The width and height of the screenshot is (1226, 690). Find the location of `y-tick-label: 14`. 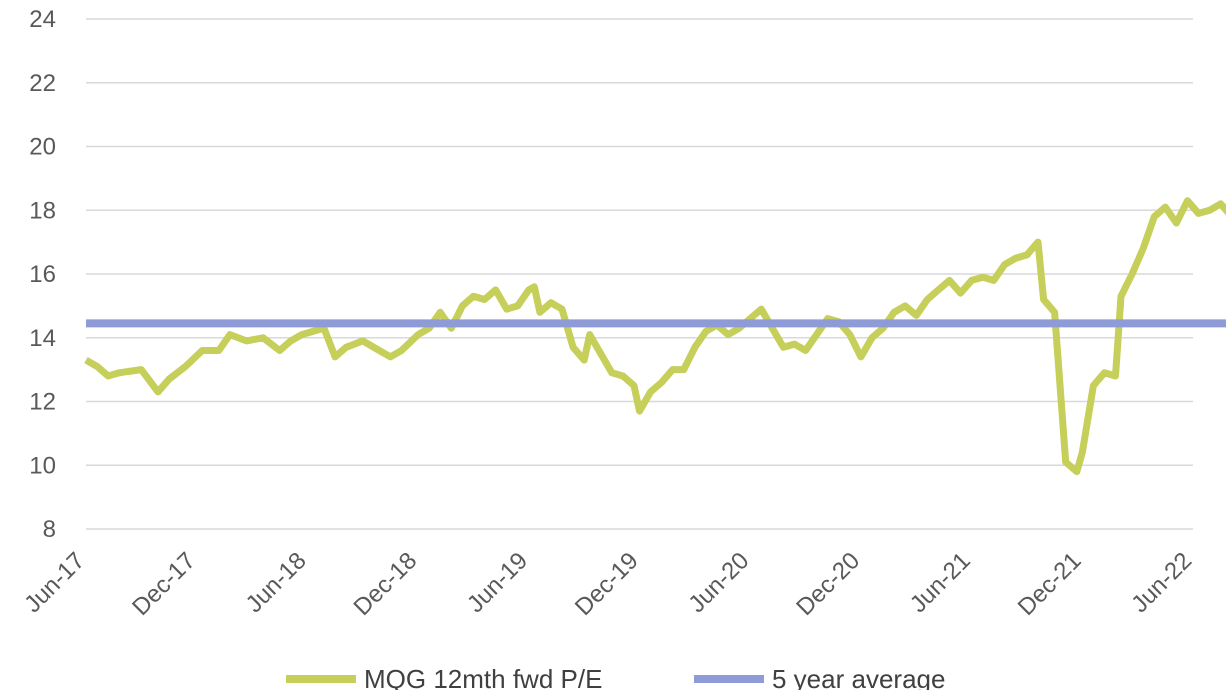

y-tick-label: 14 is located at coordinates (42, 338).